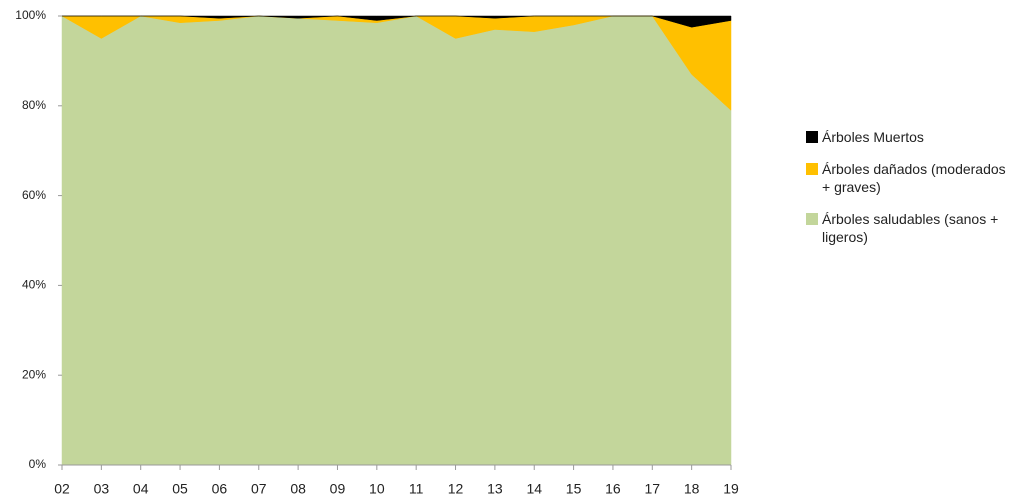 This screenshot has height=503, width=1011. What do you see at coordinates (731, 489) in the screenshot?
I see `x-tick-label: 19` at bounding box center [731, 489].